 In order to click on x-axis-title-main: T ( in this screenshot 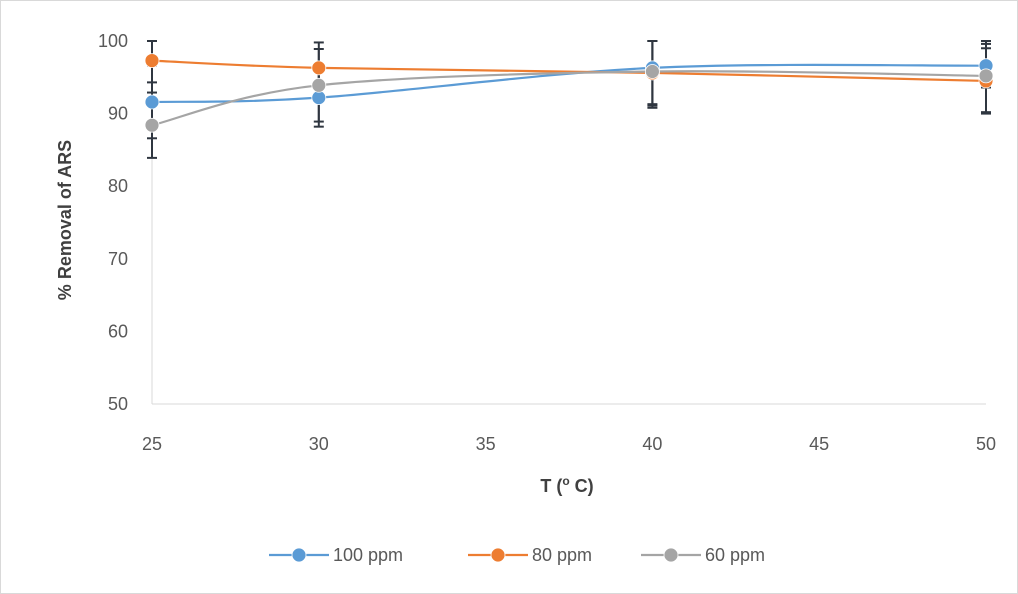, I will do `click(551, 486)`.